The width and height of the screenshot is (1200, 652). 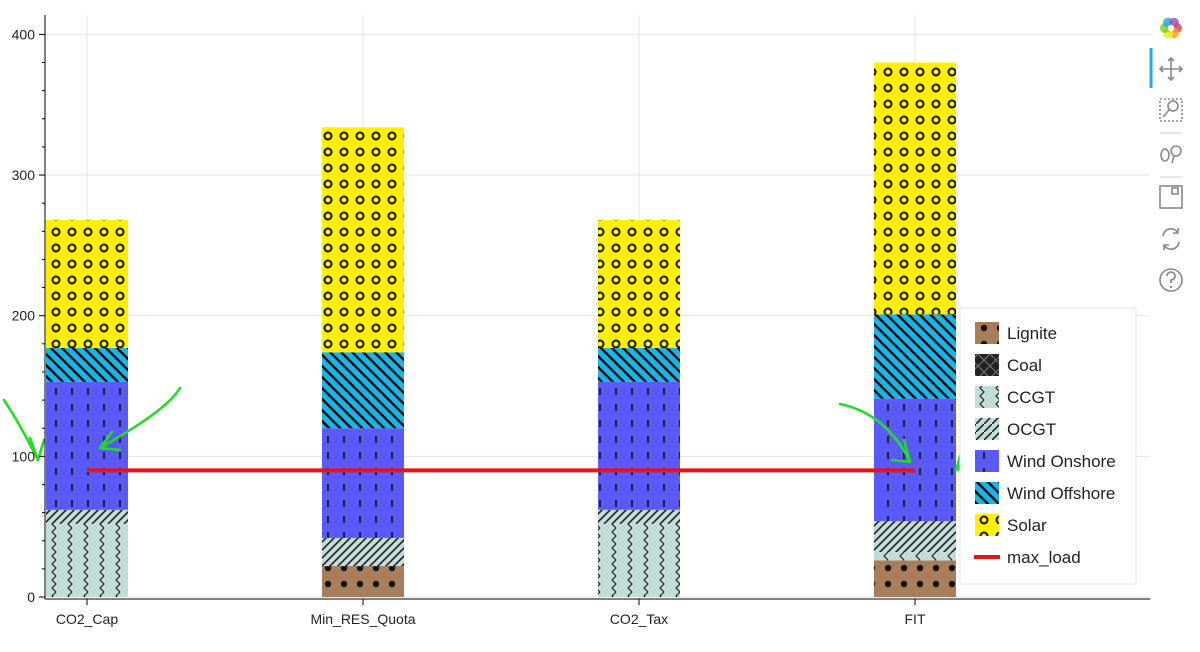 I want to click on bar-wind-offshore-min_res_quota, so click(x=363, y=390).